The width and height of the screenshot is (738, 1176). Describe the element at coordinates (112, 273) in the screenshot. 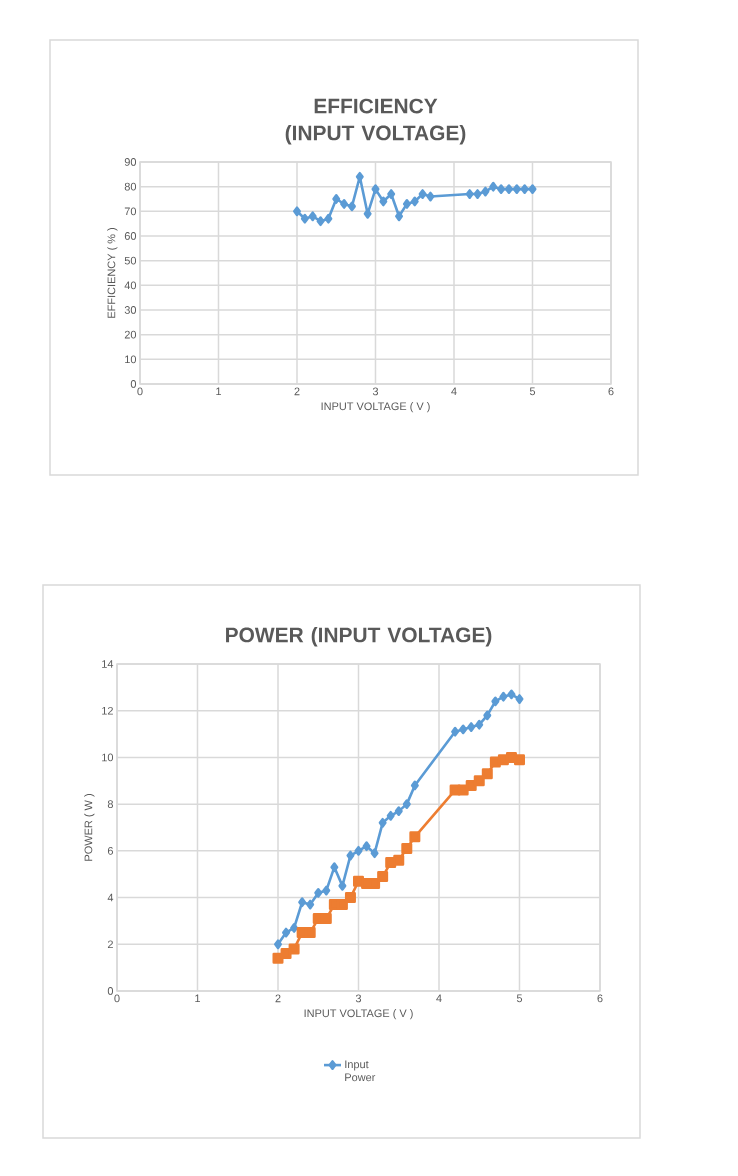

I see `y-axis-title: EFFICIENCY ( % )` at that location.